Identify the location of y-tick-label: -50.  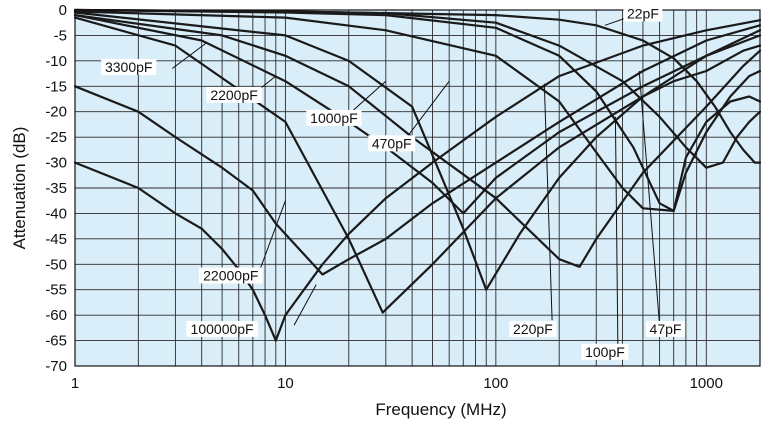
(56, 264).